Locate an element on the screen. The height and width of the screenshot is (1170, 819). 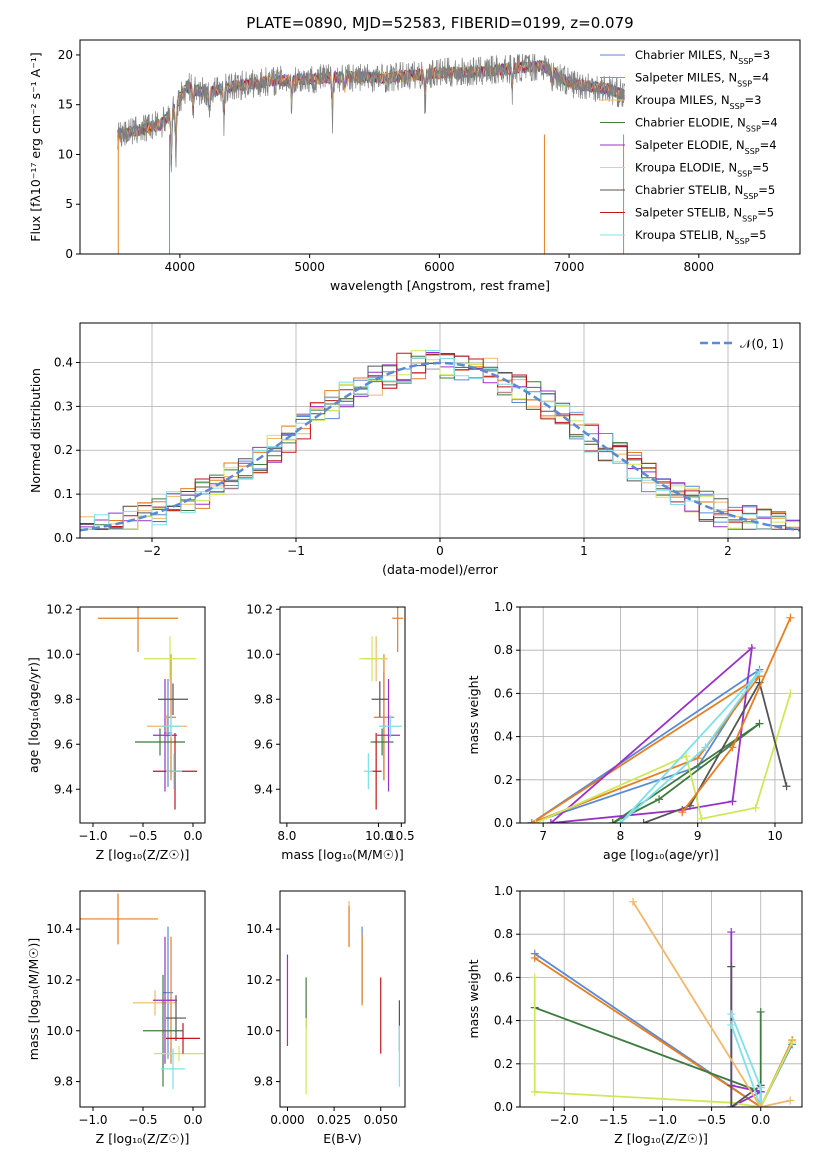
y-tick-label: 20 is located at coordinates (65, 55).